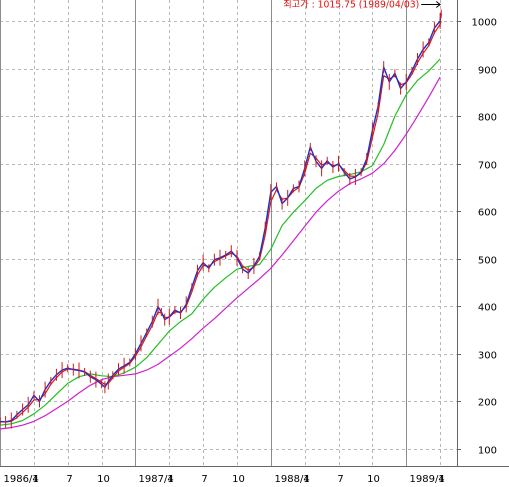  I want to click on high-price-annotation: 최고가 : 1015.75 (1989/04/03), so click(362, 5).